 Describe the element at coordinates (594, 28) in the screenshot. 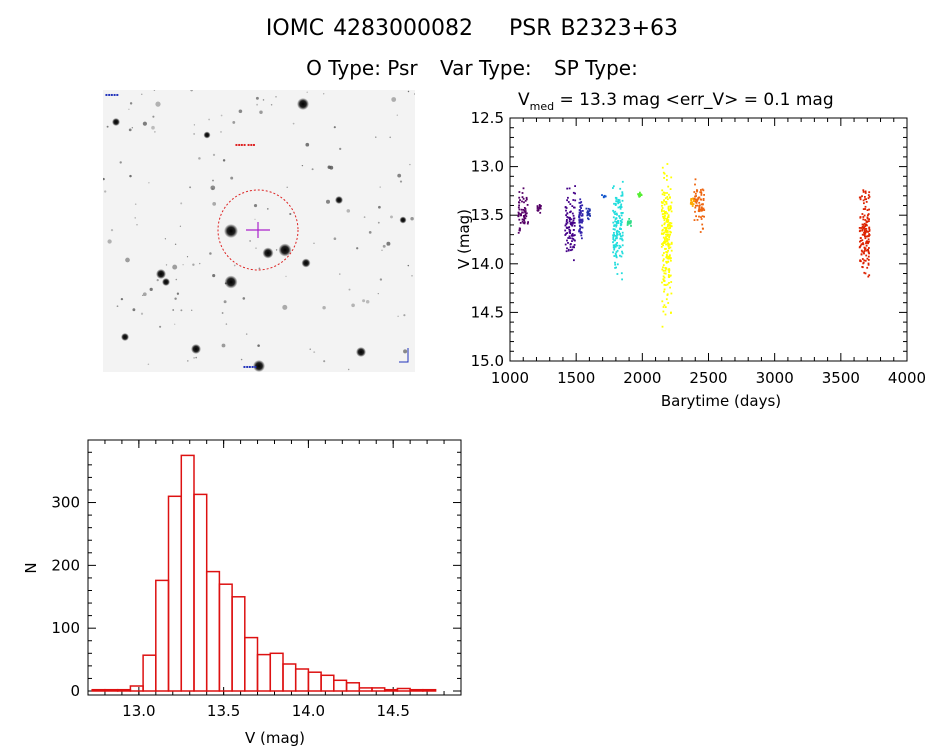

I see `object-name: PSR B2323+63` at that location.